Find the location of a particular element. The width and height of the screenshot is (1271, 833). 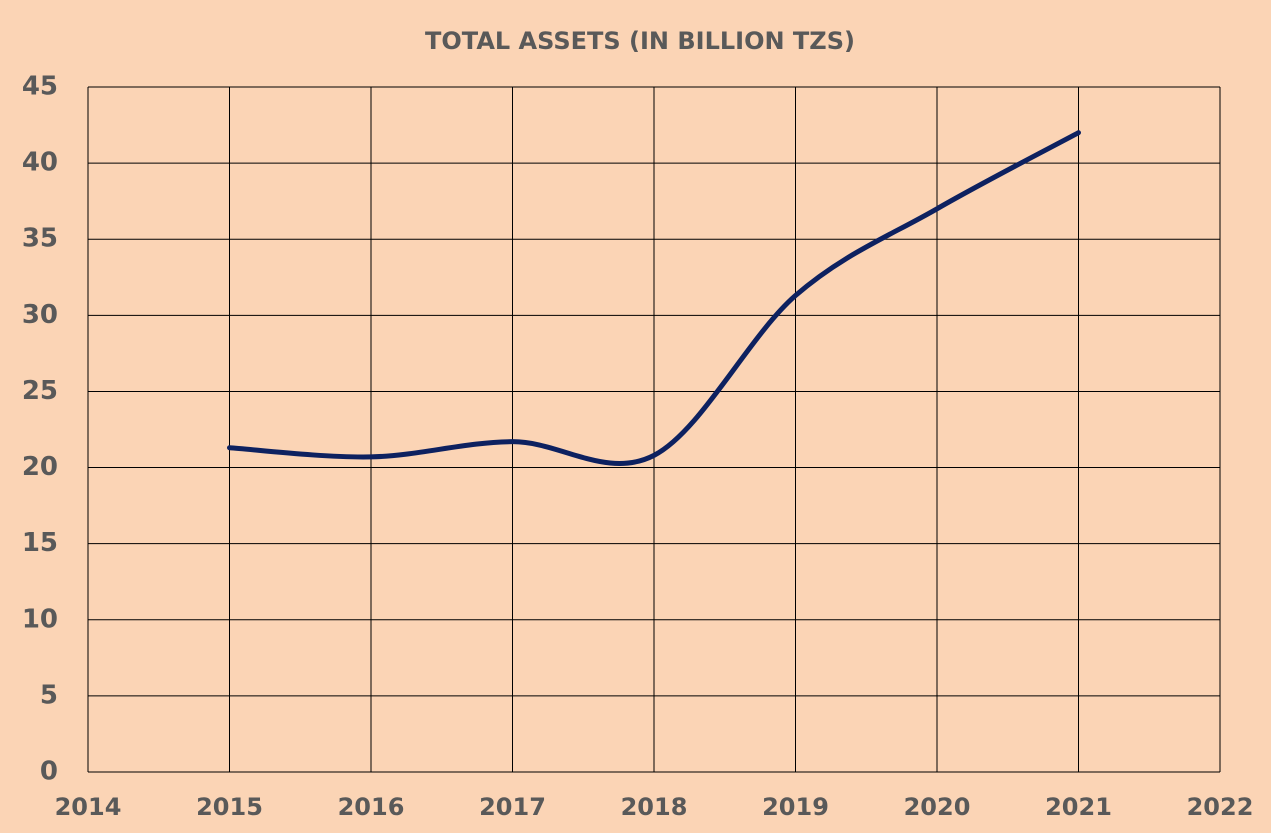

chart-title: TOTAL ASSETS (IN BILLION TZS) is located at coordinates (640, 41).